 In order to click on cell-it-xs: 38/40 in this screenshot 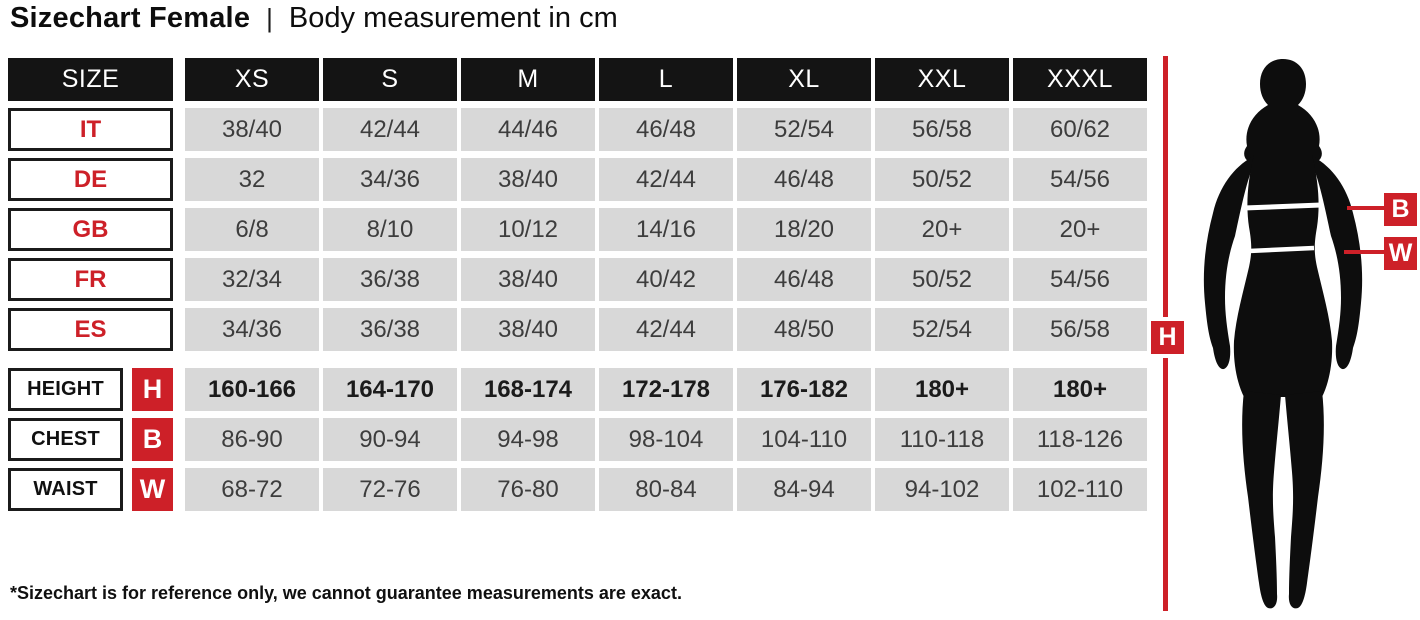, I will do `click(252, 129)`.